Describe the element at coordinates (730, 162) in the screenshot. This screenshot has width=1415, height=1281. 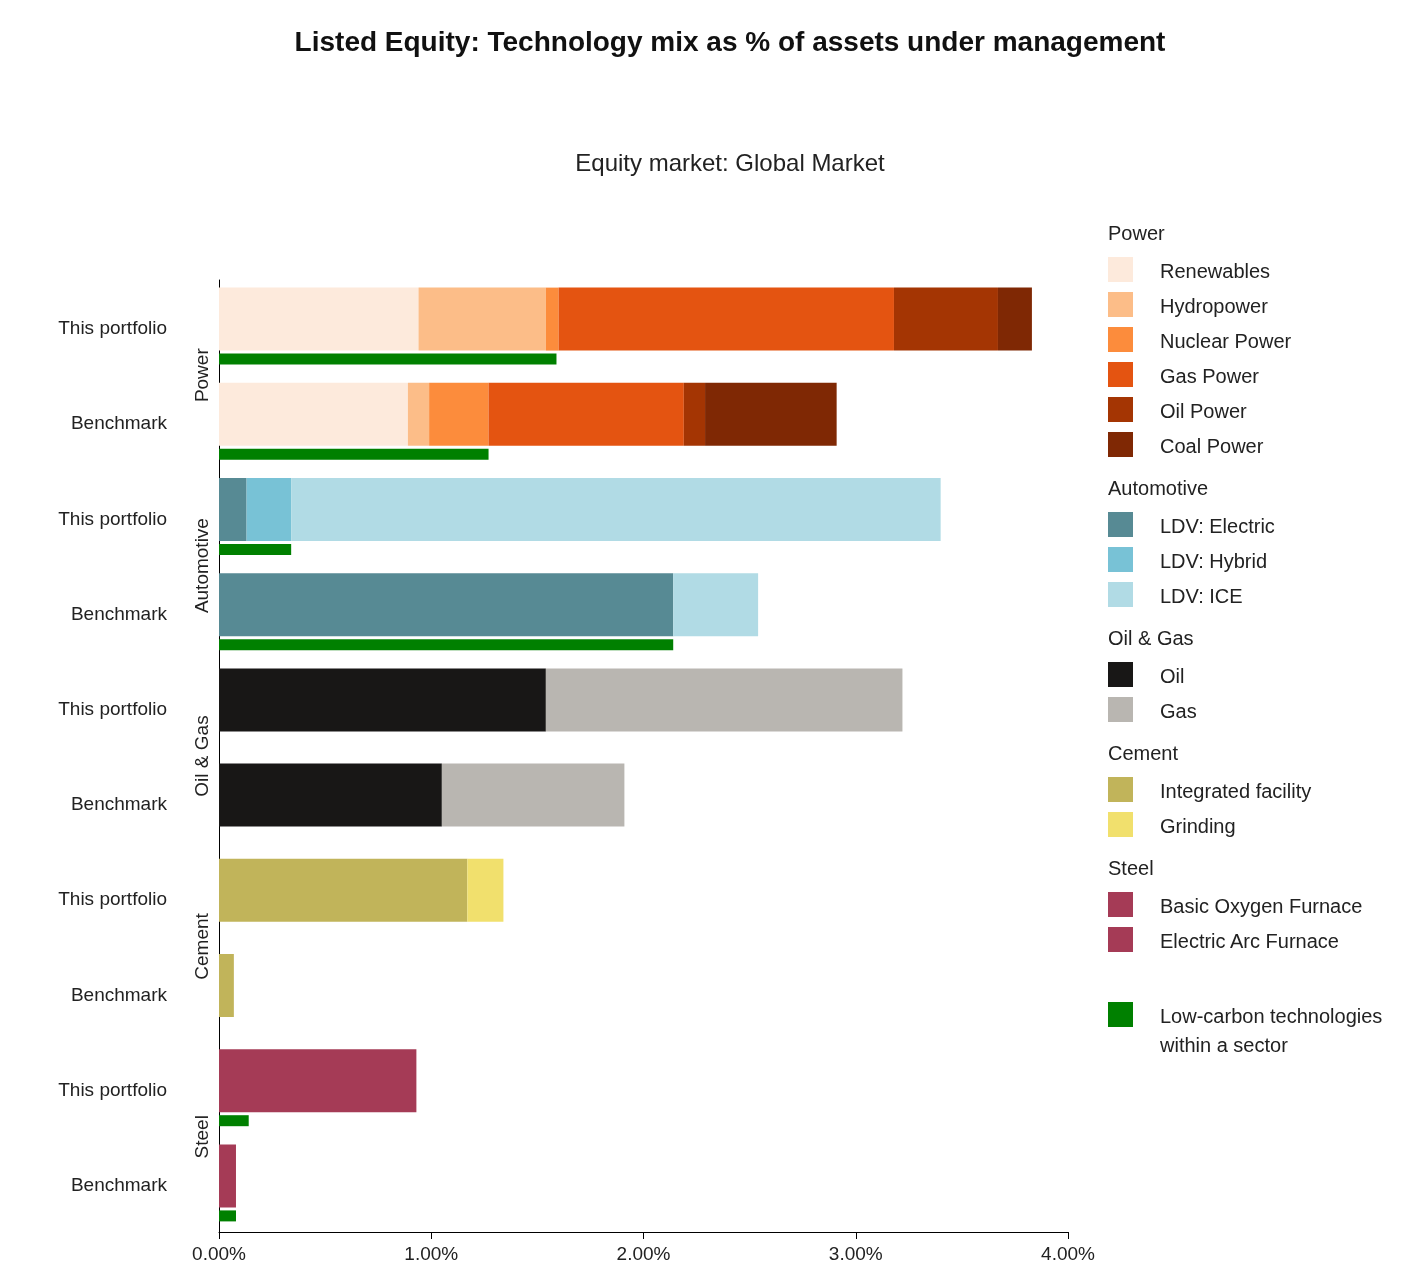
I see `chart-subtitle: Equity market: Global Market` at that location.